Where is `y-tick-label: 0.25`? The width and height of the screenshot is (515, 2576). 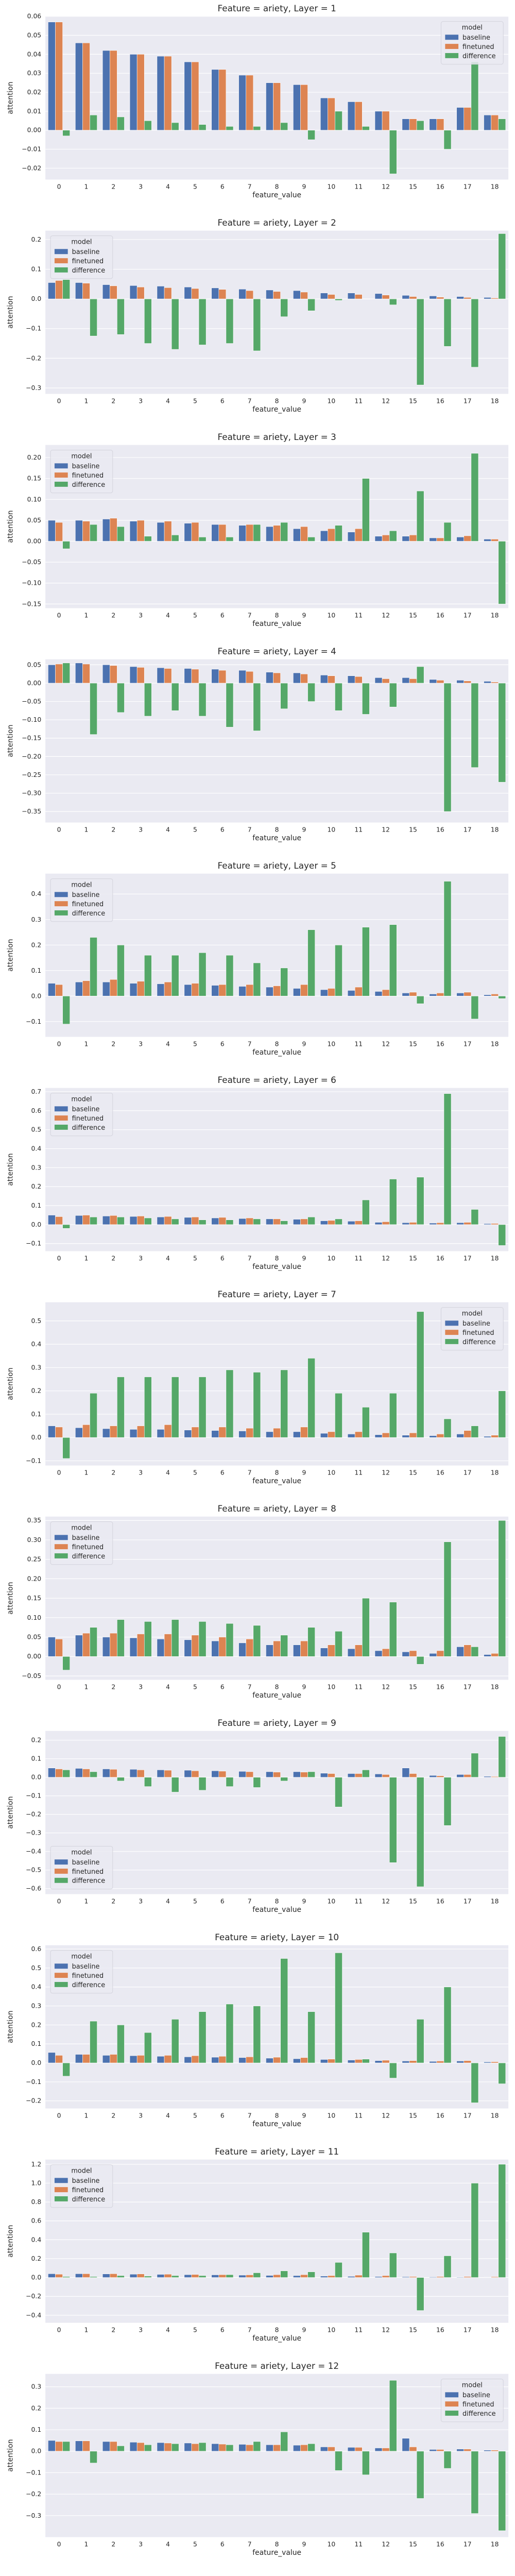
y-tick-label: 0.25 is located at coordinates (34, 1559).